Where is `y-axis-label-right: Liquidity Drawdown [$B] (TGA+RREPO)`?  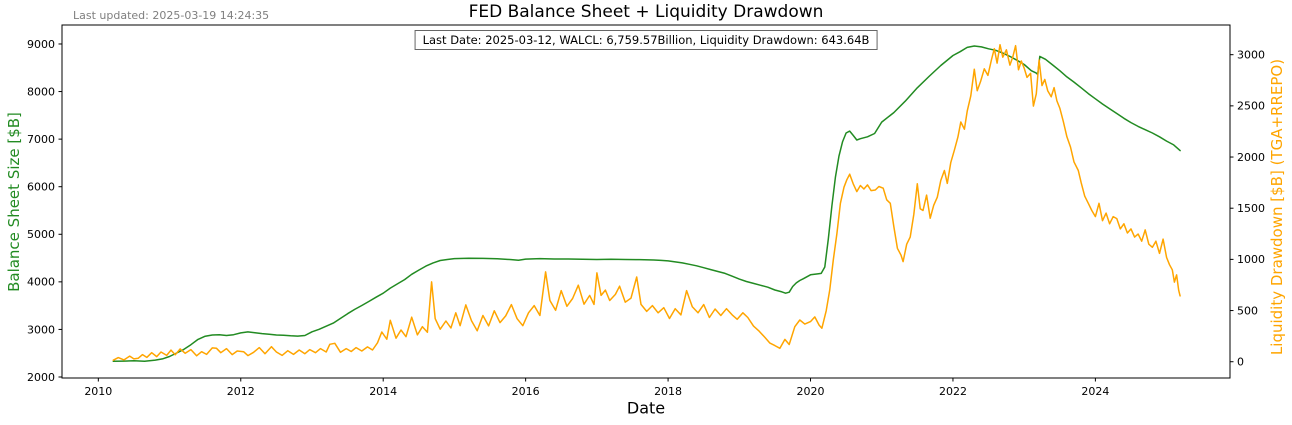 y-axis-label-right: Liquidity Drawdown [$B] (TGA+RREPO) is located at coordinates (1277, 207).